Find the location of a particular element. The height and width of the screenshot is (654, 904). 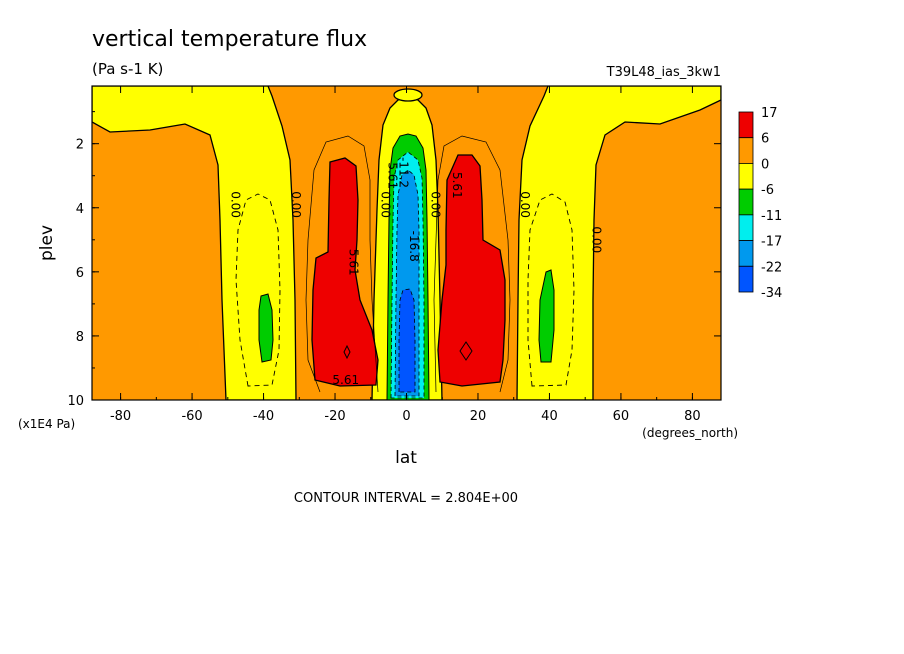

field-green-left is located at coordinates (266, 328).